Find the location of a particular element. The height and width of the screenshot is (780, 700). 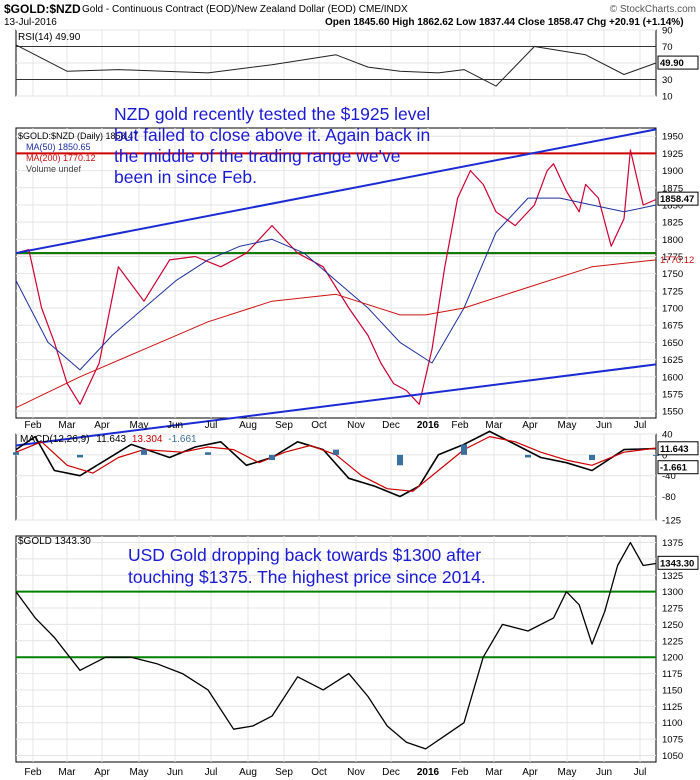

y-tick-label: 1300 is located at coordinates (672, 592).